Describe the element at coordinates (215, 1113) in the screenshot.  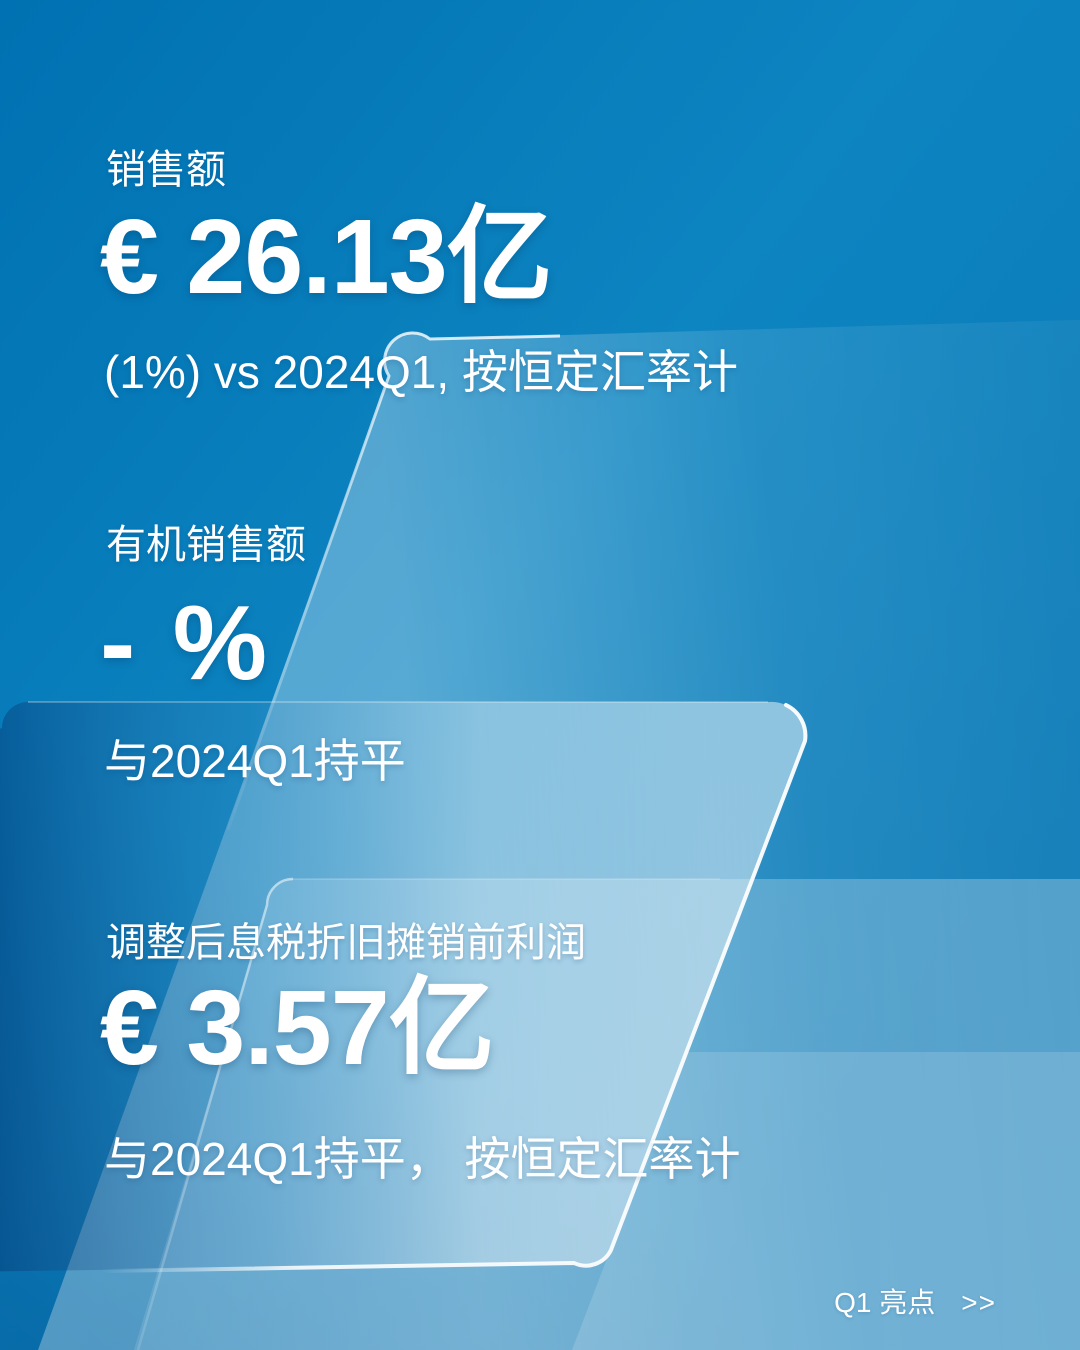
I see `glass-panel-bottom-edge-highlight` at that location.